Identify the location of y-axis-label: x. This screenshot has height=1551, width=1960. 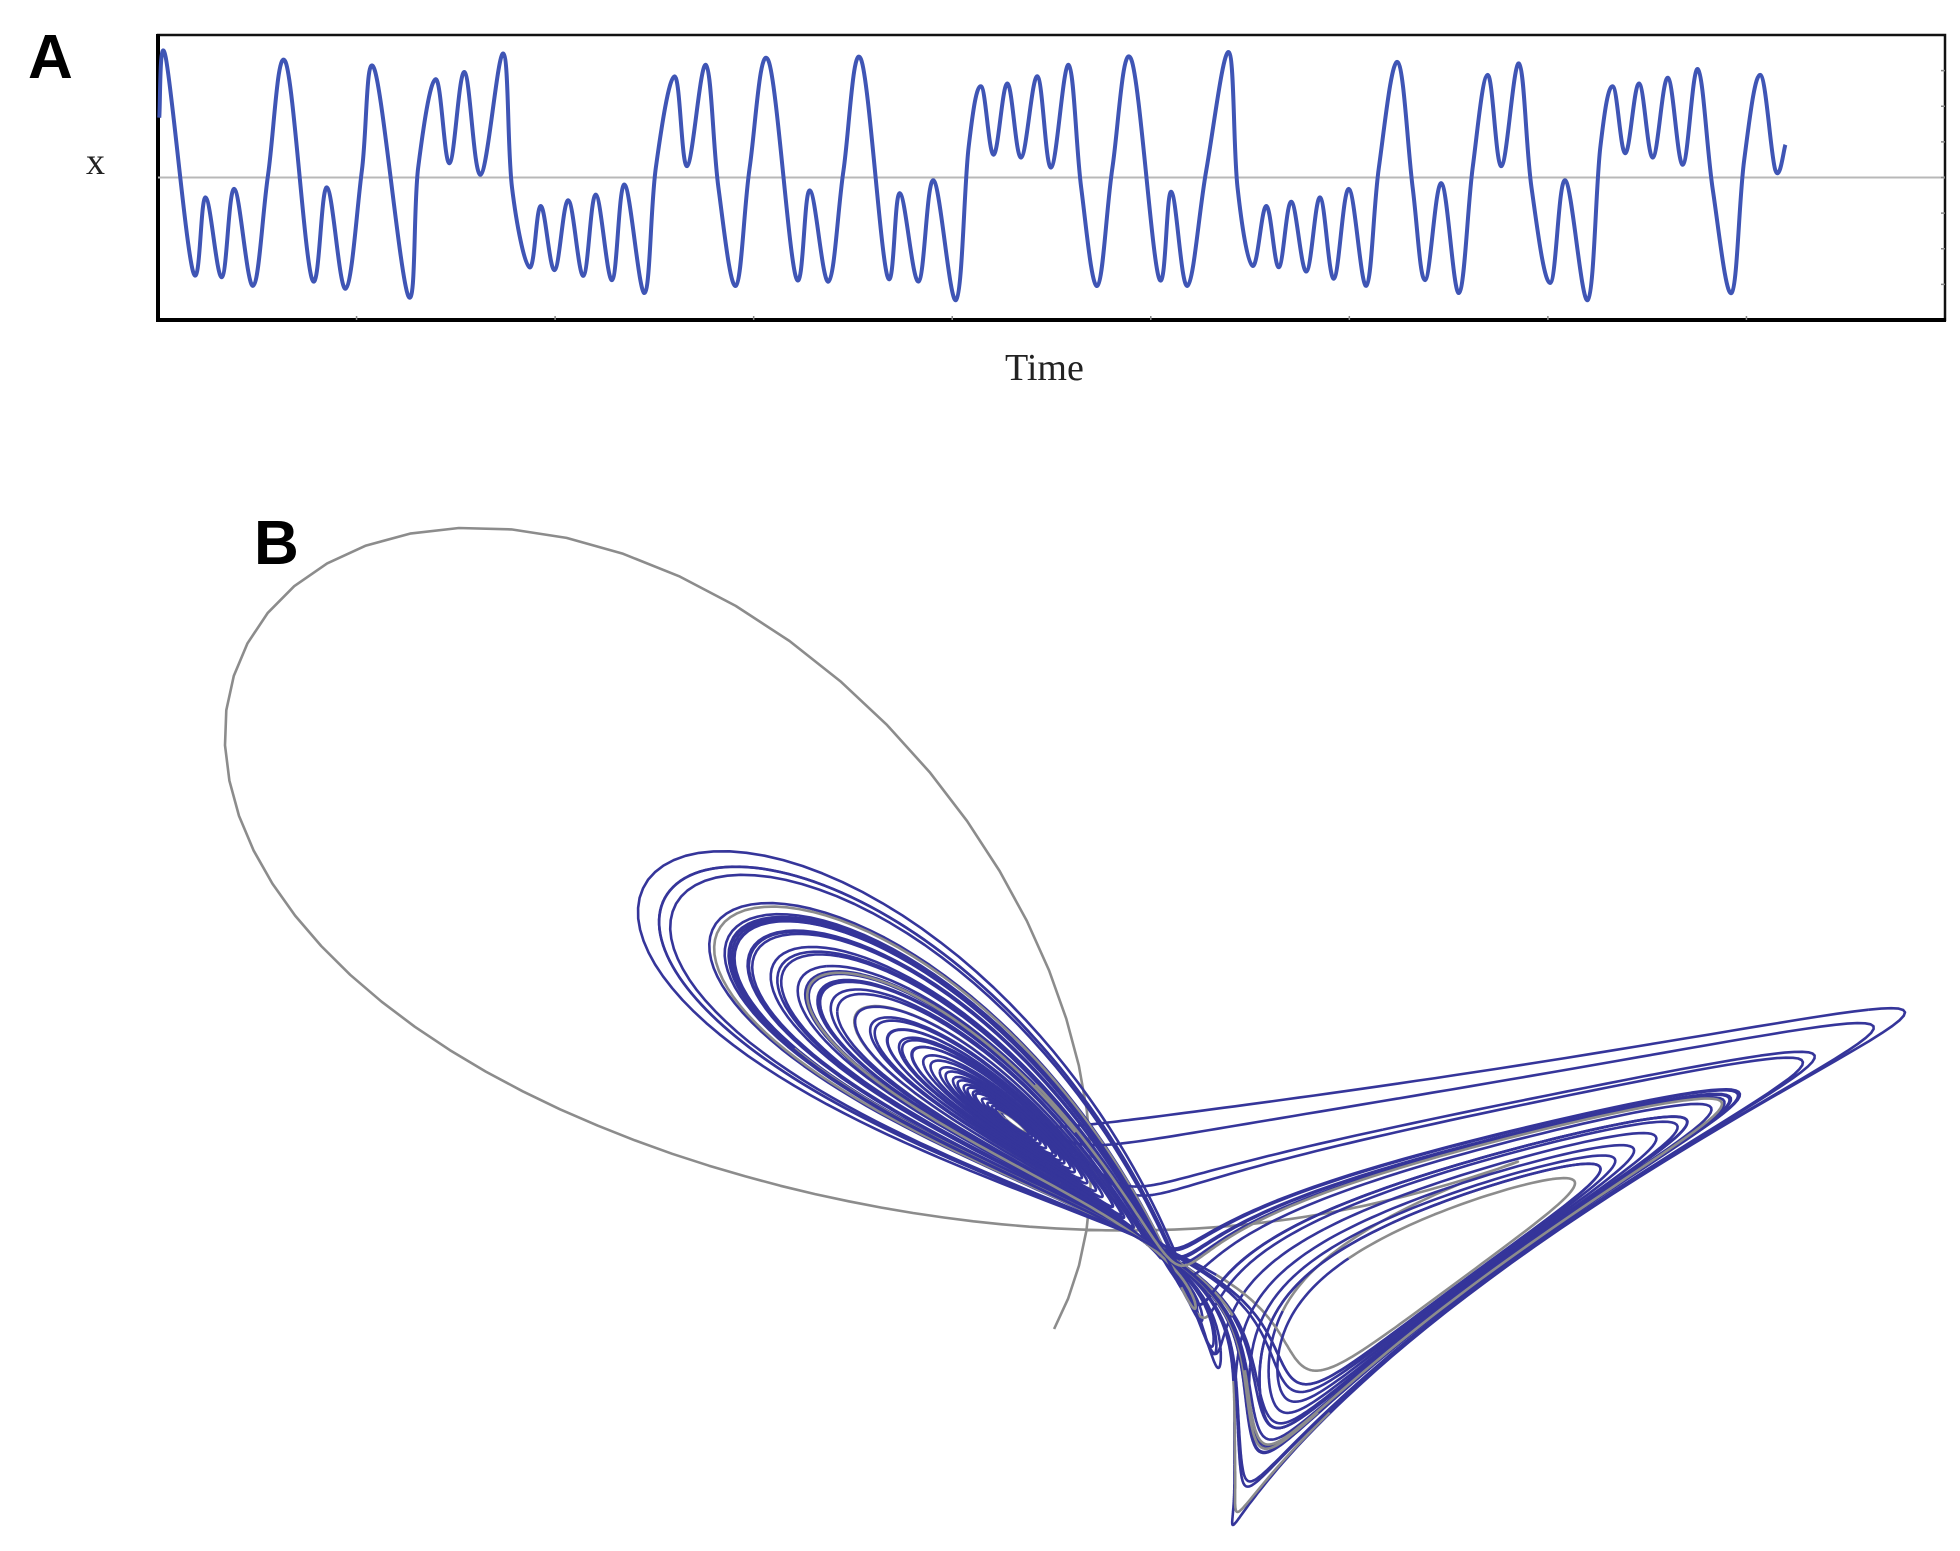
(95, 162).